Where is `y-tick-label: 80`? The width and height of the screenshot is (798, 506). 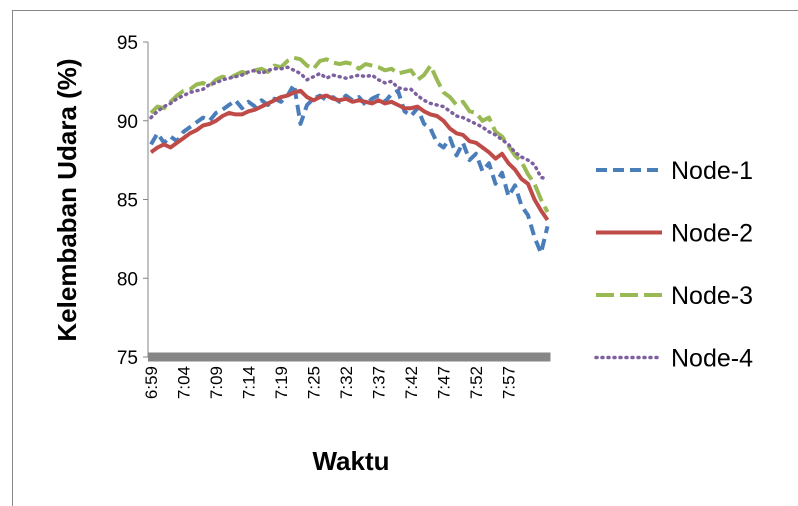
y-tick-label: 80 is located at coordinates (127, 279).